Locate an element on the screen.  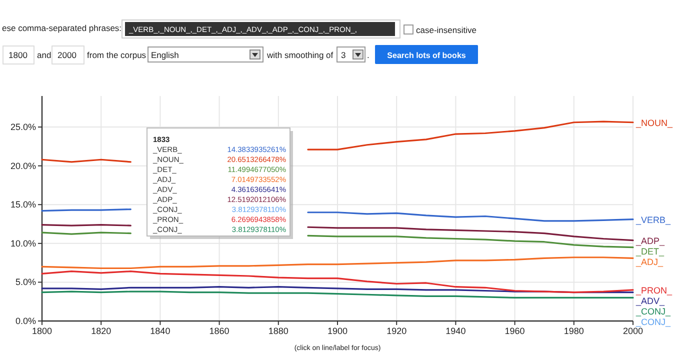
legend-label: _CONJ_ is located at coordinates (653, 321).